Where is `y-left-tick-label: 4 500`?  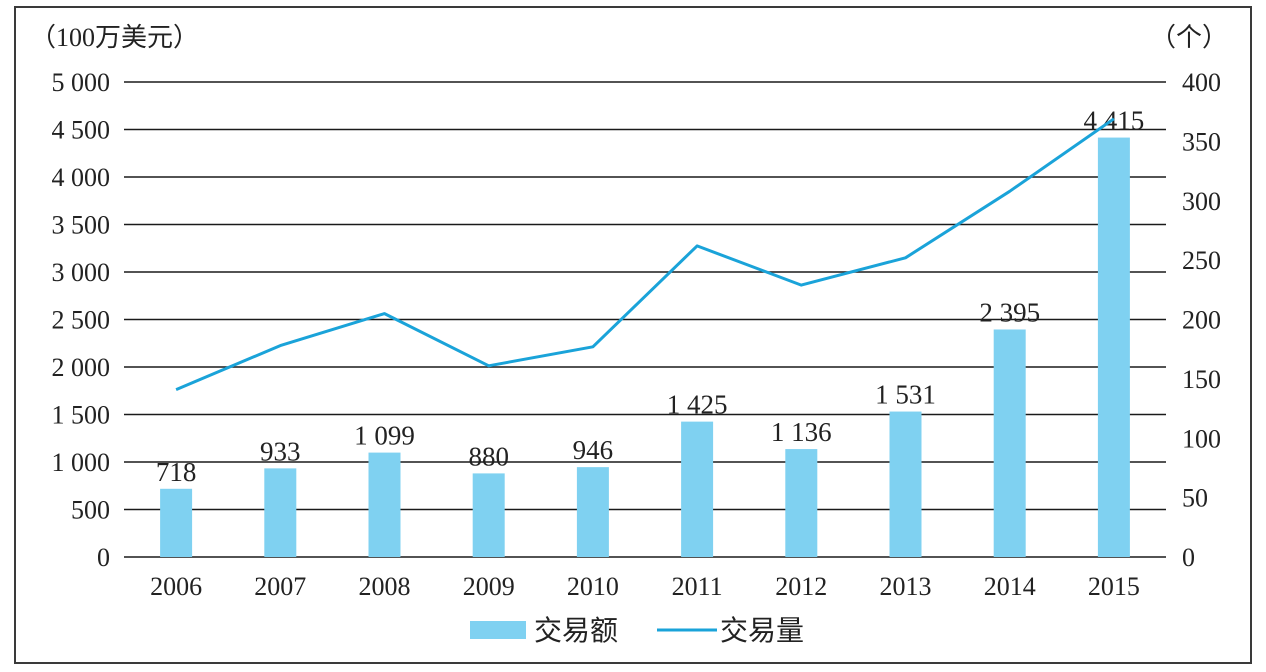
y-left-tick-label: 4 500 is located at coordinates (81, 130).